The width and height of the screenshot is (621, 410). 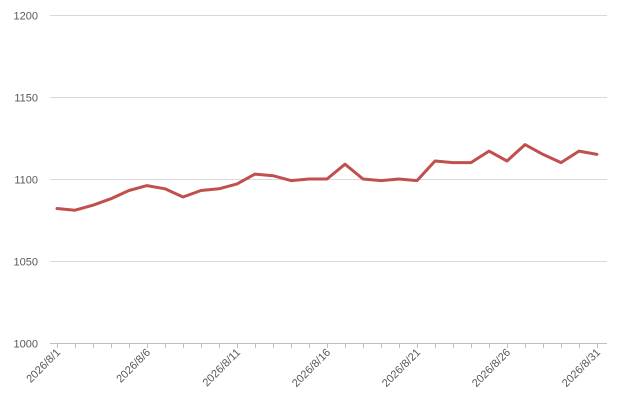 What do you see at coordinates (26, 345) in the screenshot?
I see `y-tick-label: 1000` at bounding box center [26, 345].